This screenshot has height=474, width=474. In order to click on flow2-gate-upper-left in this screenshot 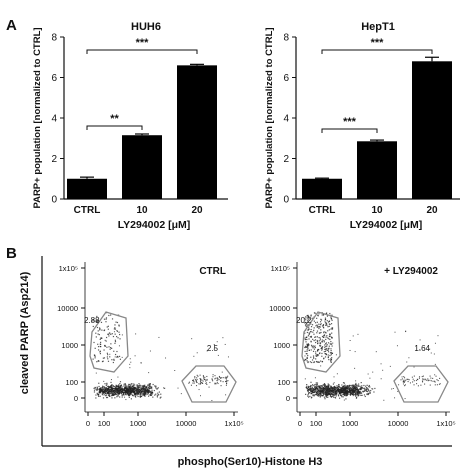, I will do `click(321, 342)`.